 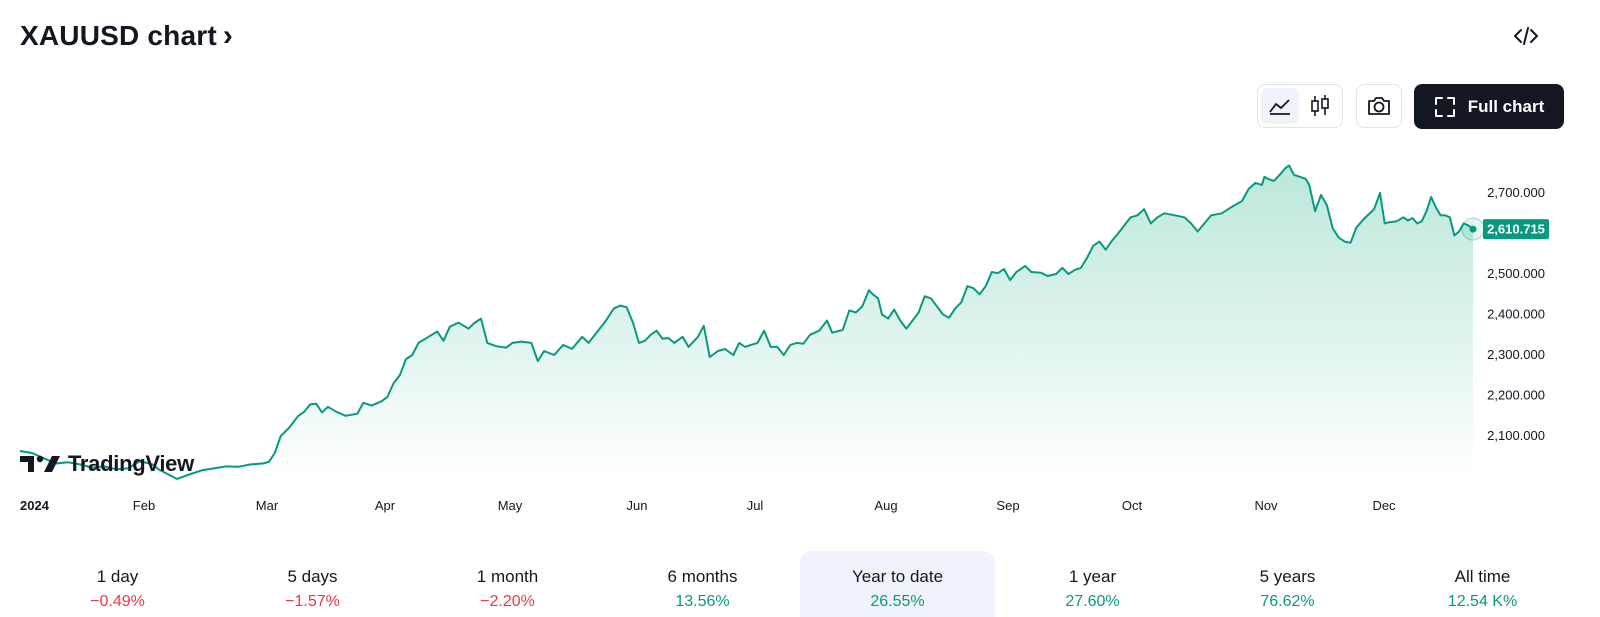 I want to click on period-label: Year to date, so click(x=897, y=576).